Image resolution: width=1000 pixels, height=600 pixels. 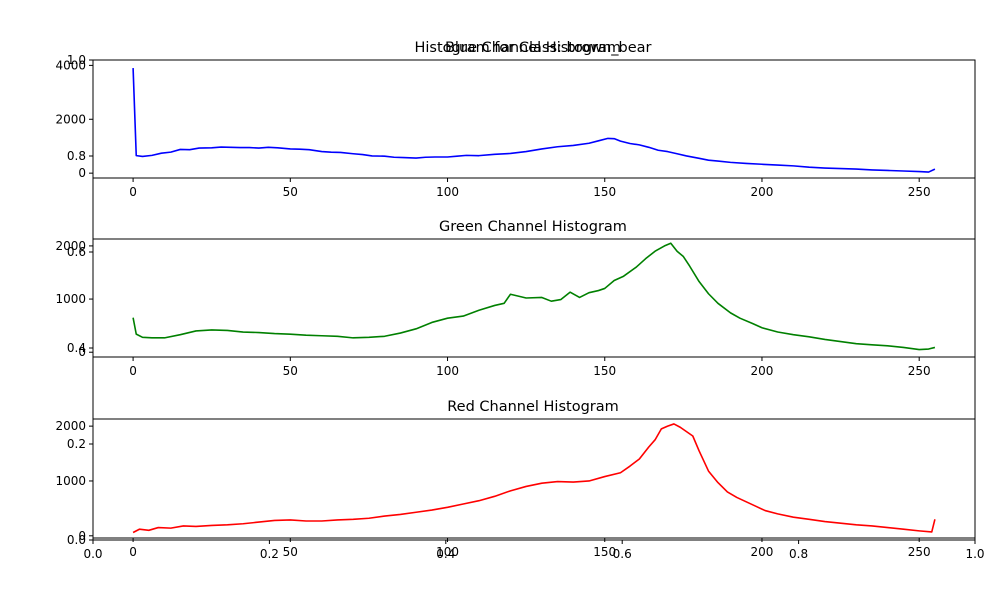 I want to click on outer-xtick-label: 0.8, so click(x=798, y=554).